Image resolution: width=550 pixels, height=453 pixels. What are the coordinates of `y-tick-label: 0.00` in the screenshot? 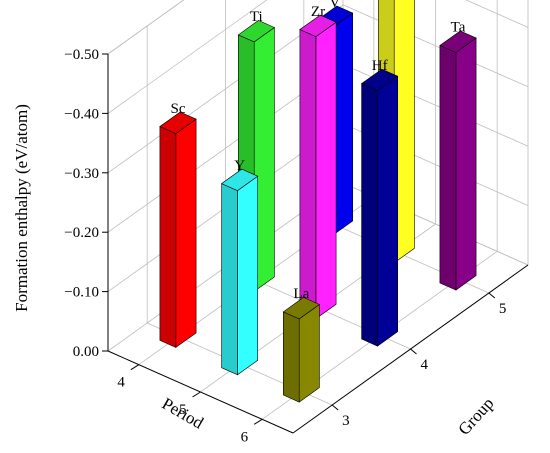 It's located at (86, 352).